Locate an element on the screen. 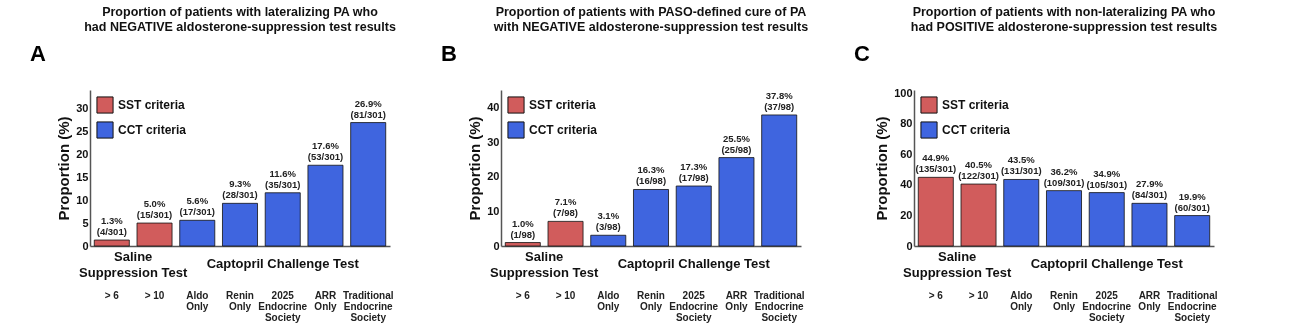  y-tick-label: 15 is located at coordinates (82, 176).